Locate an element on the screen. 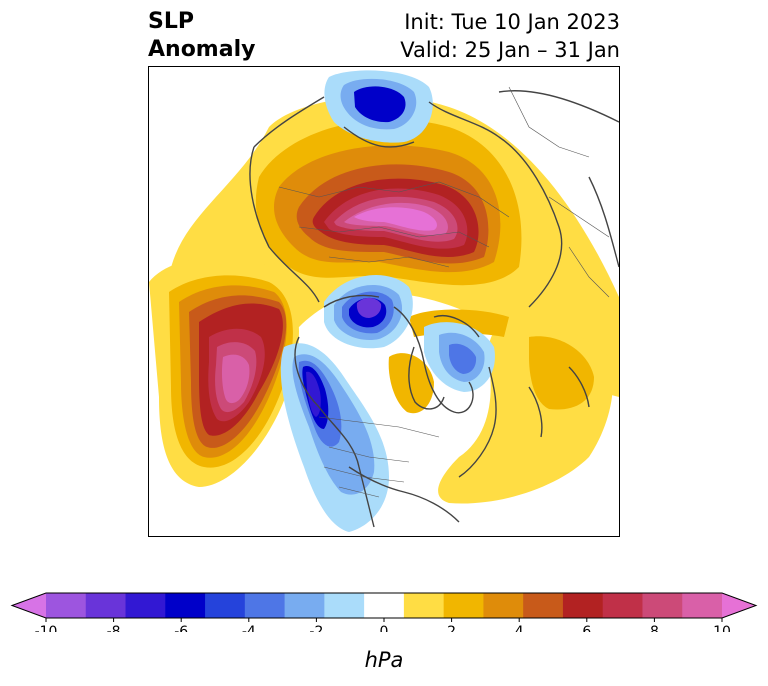 This screenshot has width=768, height=686. colorbar-tick-label: 2 is located at coordinates (451, 628).